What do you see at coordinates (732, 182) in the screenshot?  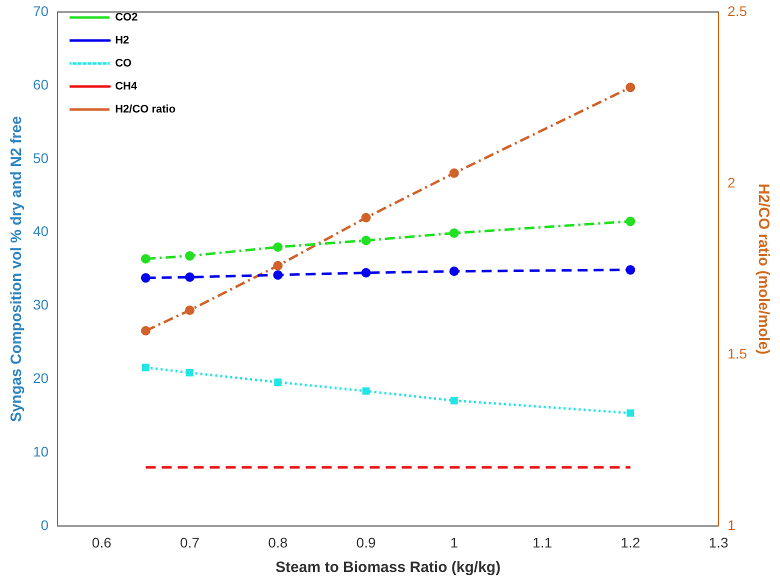 I see `y2-tick-label: 2` at bounding box center [732, 182].